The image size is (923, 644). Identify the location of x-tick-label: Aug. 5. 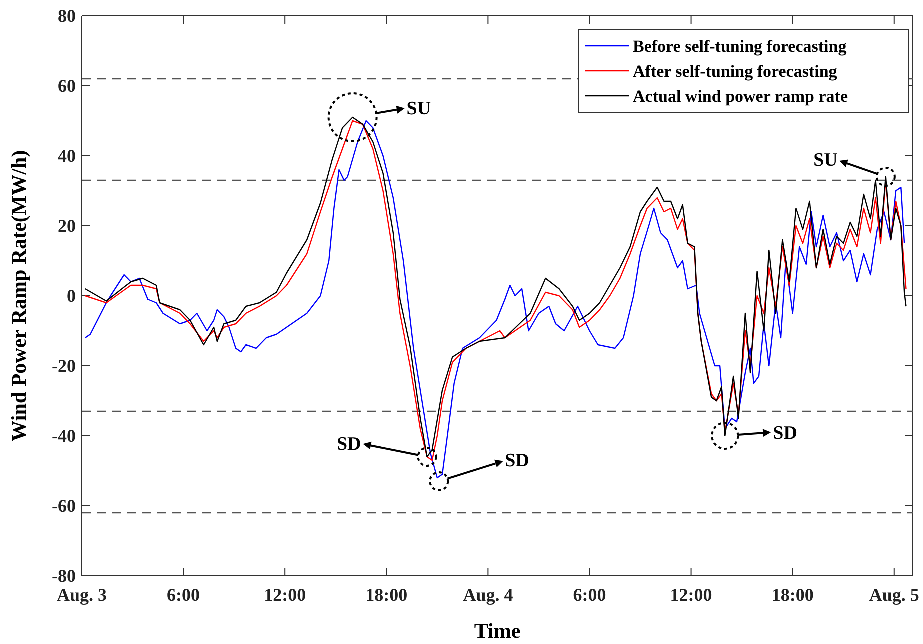
(894, 594).